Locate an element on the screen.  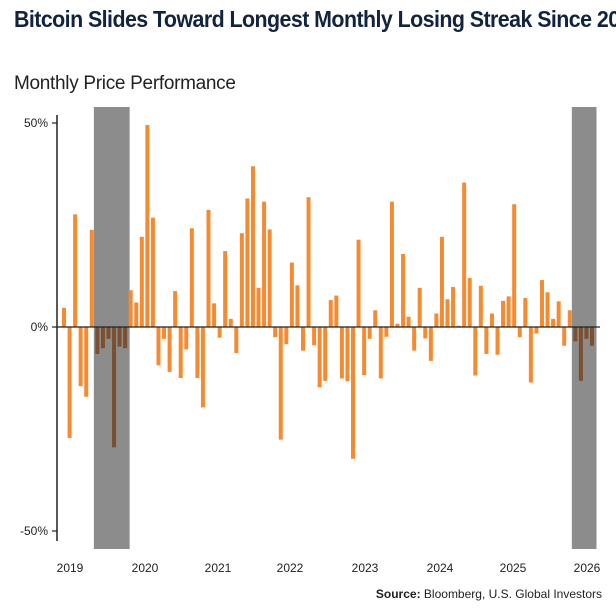
y-tick-label: 50% is located at coordinates (36, 123).